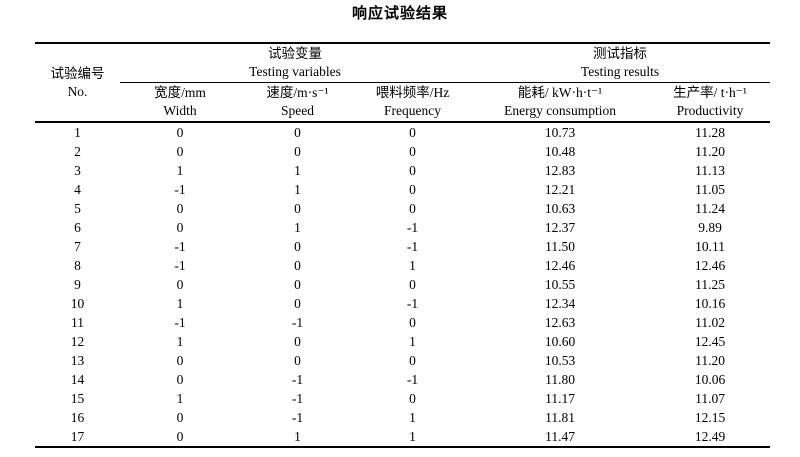 The height and width of the screenshot is (457, 800). What do you see at coordinates (77, 341) in the screenshot?
I see `cell-no: 12` at bounding box center [77, 341].